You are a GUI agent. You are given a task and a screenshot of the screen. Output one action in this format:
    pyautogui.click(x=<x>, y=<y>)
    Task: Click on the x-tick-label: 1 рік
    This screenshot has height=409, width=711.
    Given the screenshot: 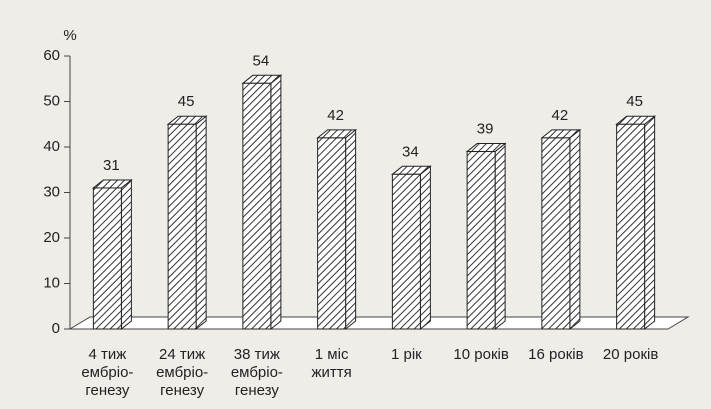 What is the action you would take?
    pyautogui.click(x=406, y=354)
    